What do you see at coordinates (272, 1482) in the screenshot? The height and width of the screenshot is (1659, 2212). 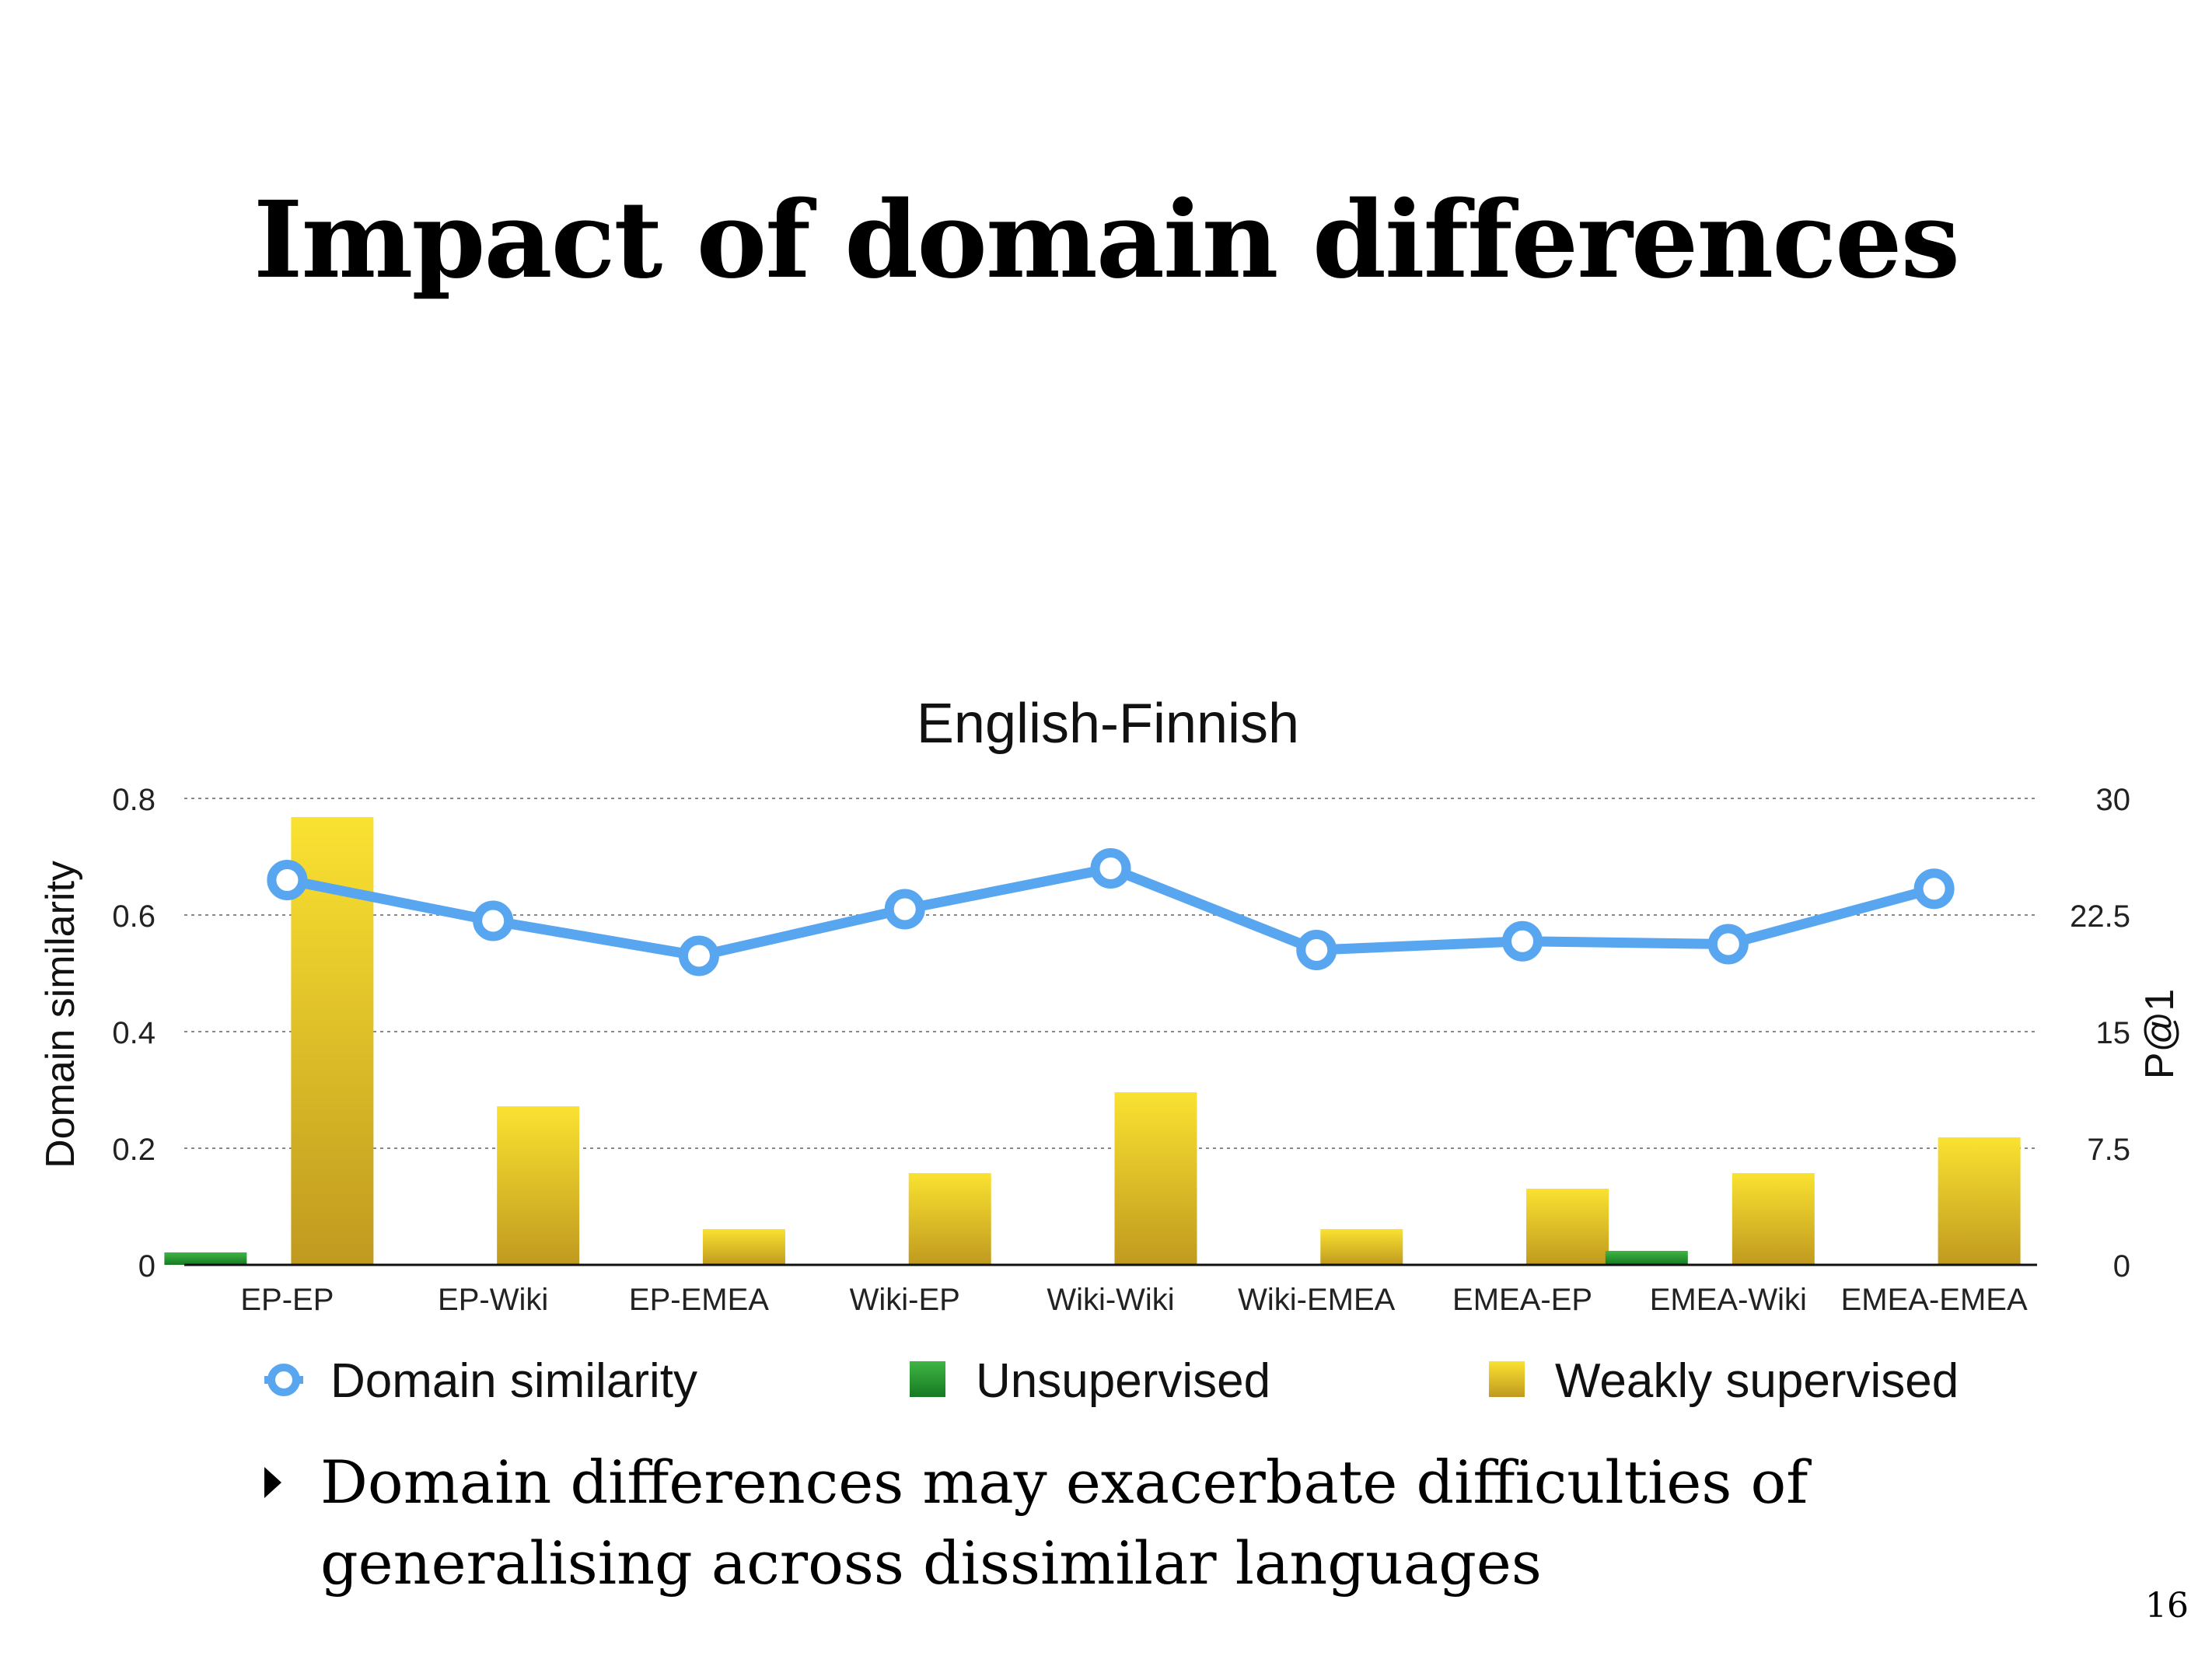 I see `bullet-triangle-icon` at bounding box center [272, 1482].